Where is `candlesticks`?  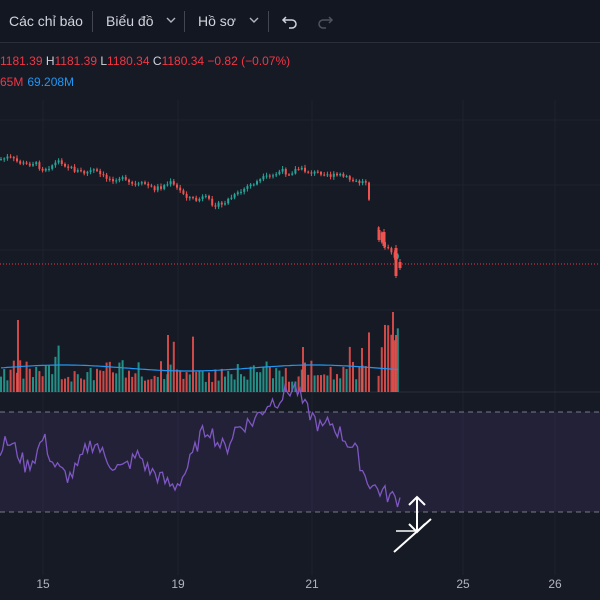 candlesticks is located at coordinates (201, 215).